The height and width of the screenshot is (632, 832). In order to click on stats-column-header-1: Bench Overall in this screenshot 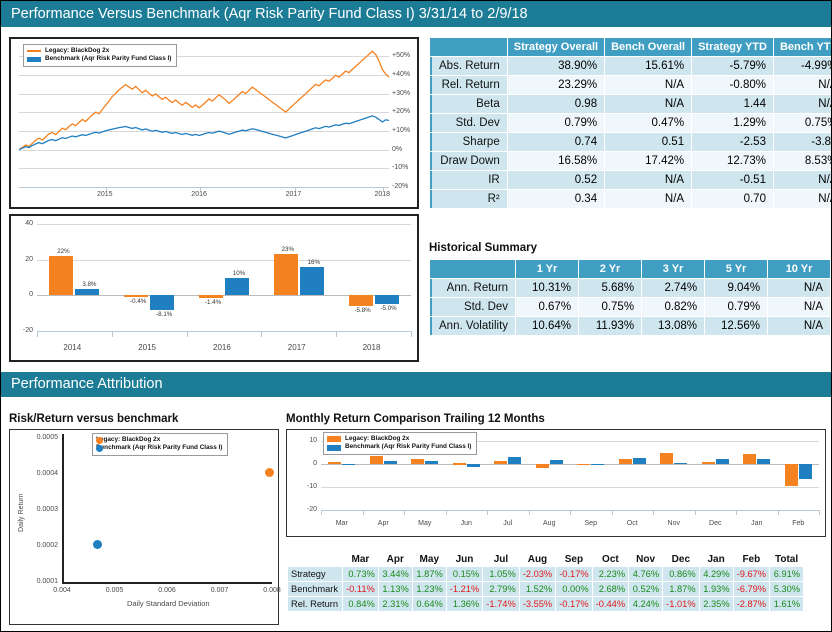, I will do `click(648, 47)`.